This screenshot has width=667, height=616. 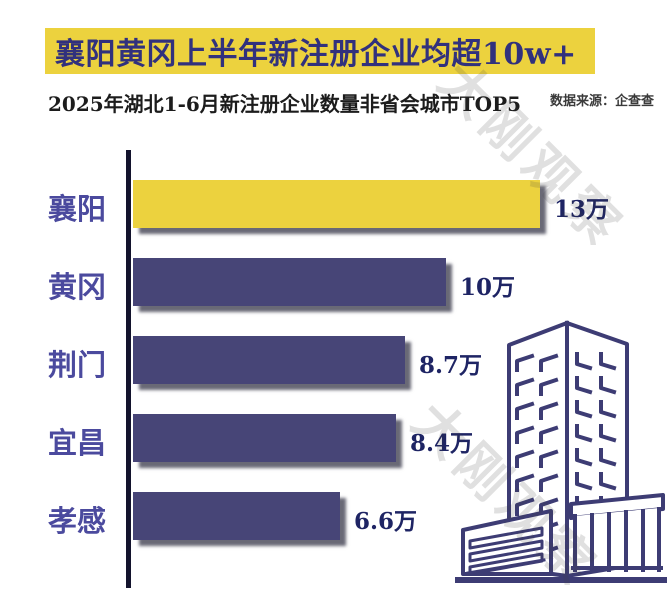 What do you see at coordinates (77, 521) in the screenshot?
I see `category-label: 孝感` at bounding box center [77, 521].